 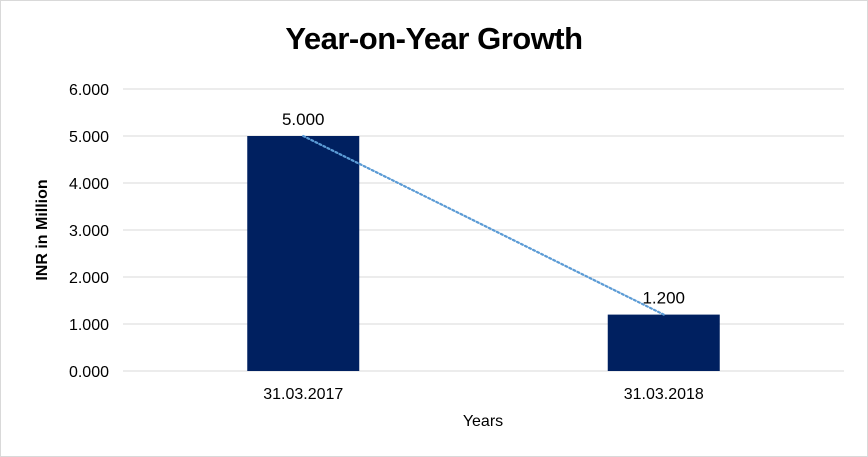 I want to click on x-axis-ticks: 31.03.2017 31.03.2018, so click(x=483, y=394).